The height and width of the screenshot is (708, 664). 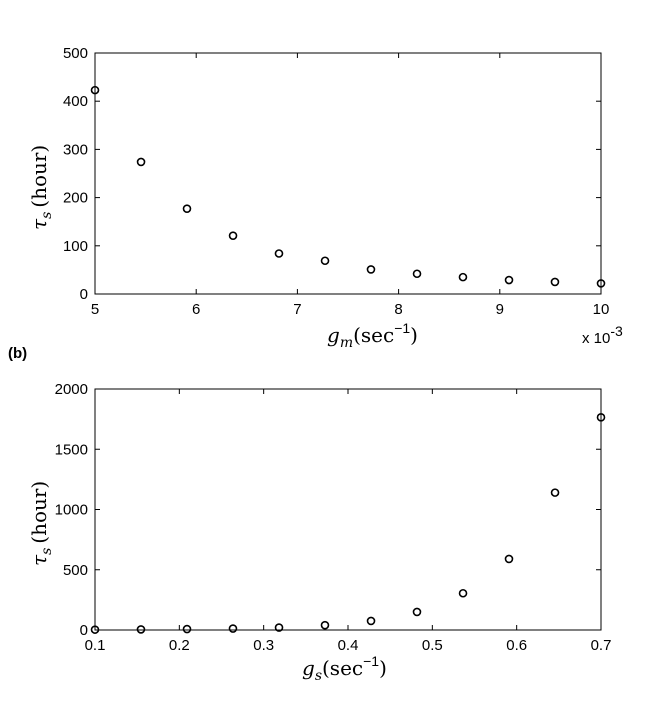 What do you see at coordinates (263, 645) in the screenshot?
I see `x-tick-label: 0.3` at bounding box center [263, 645].